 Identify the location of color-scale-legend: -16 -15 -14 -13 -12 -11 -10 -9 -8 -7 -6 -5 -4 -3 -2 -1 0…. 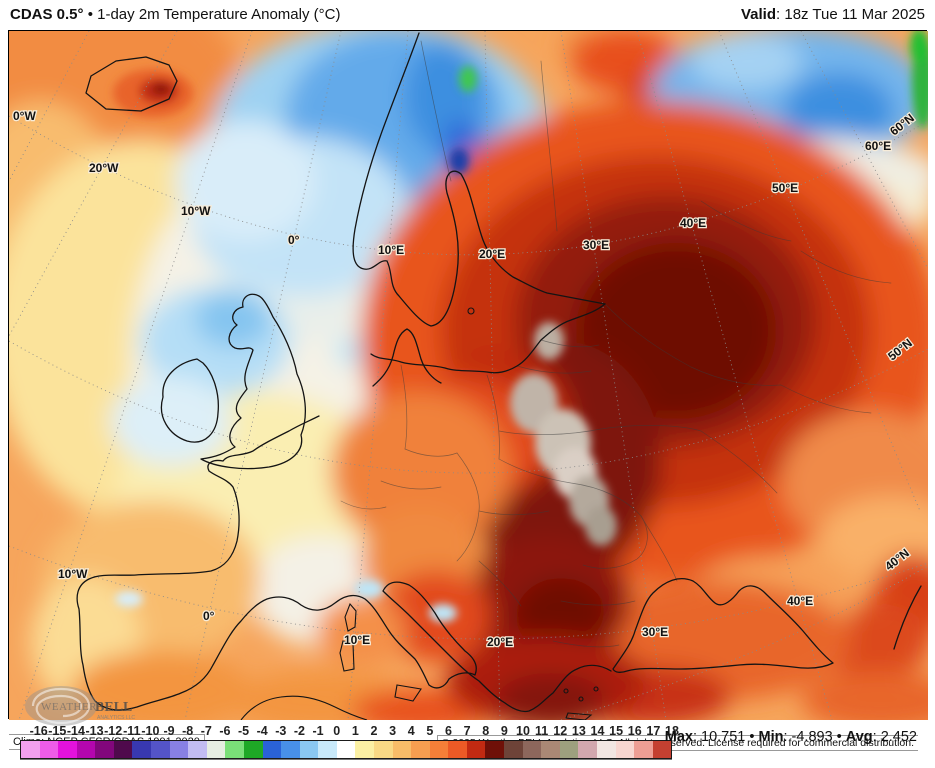
(349, 745).